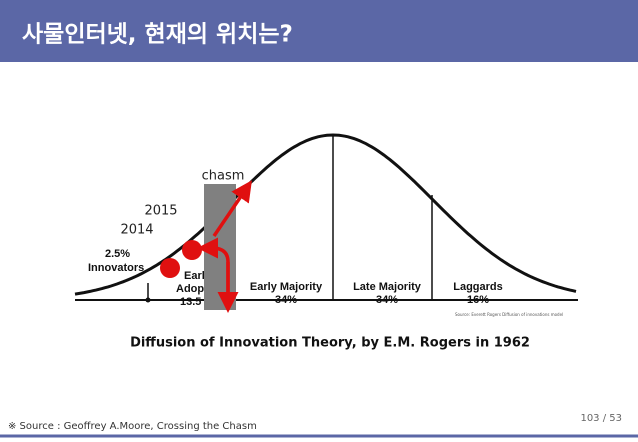 This screenshot has width=638, height=442. I want to click on segment-label: Earl, so click(194, 276).